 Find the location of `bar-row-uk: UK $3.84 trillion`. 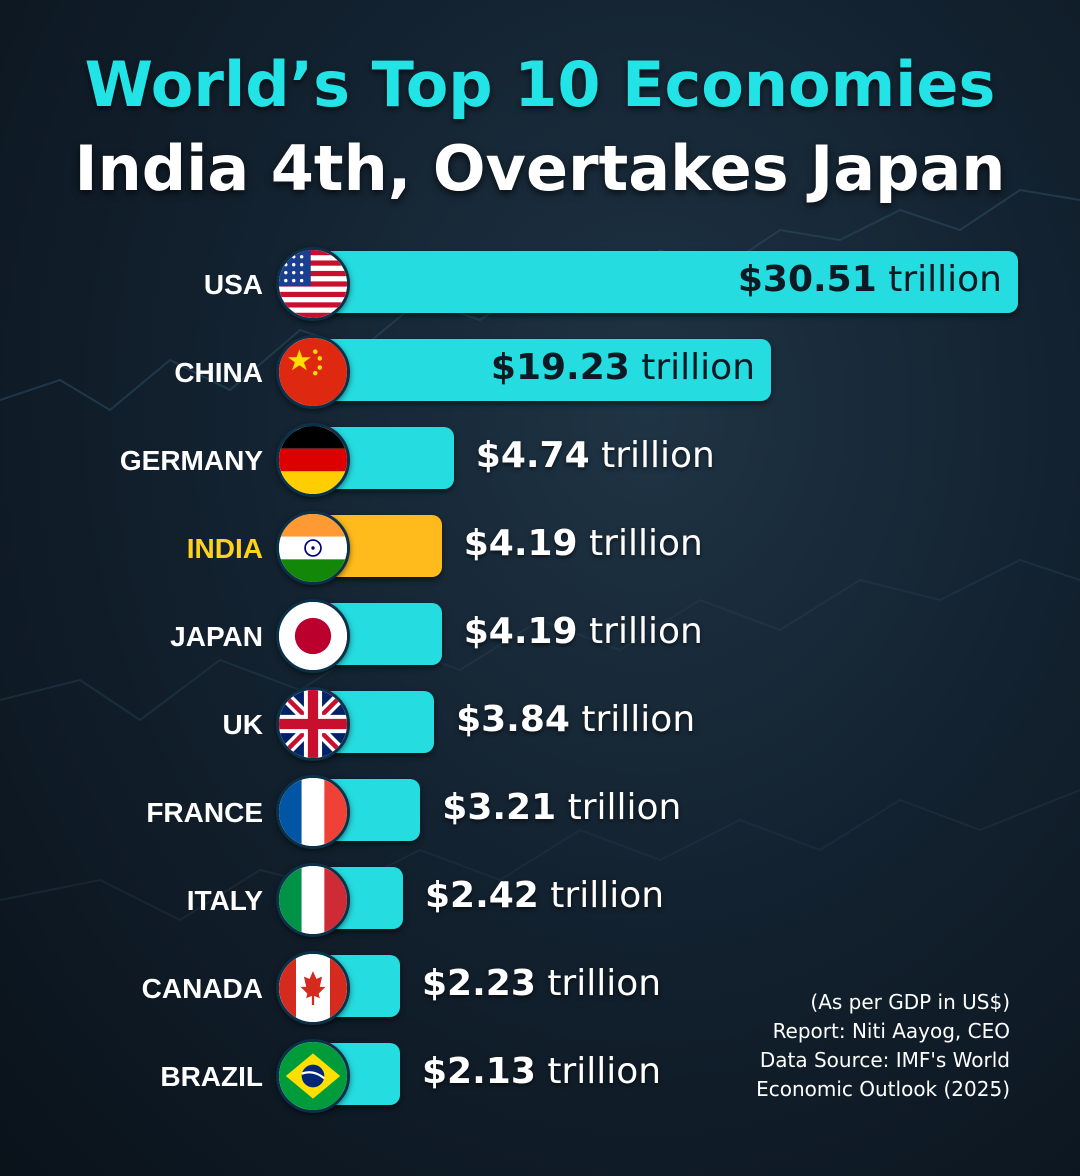

bar-row-uk: UK $3.84 trillion is located at coordinates (540, 727).